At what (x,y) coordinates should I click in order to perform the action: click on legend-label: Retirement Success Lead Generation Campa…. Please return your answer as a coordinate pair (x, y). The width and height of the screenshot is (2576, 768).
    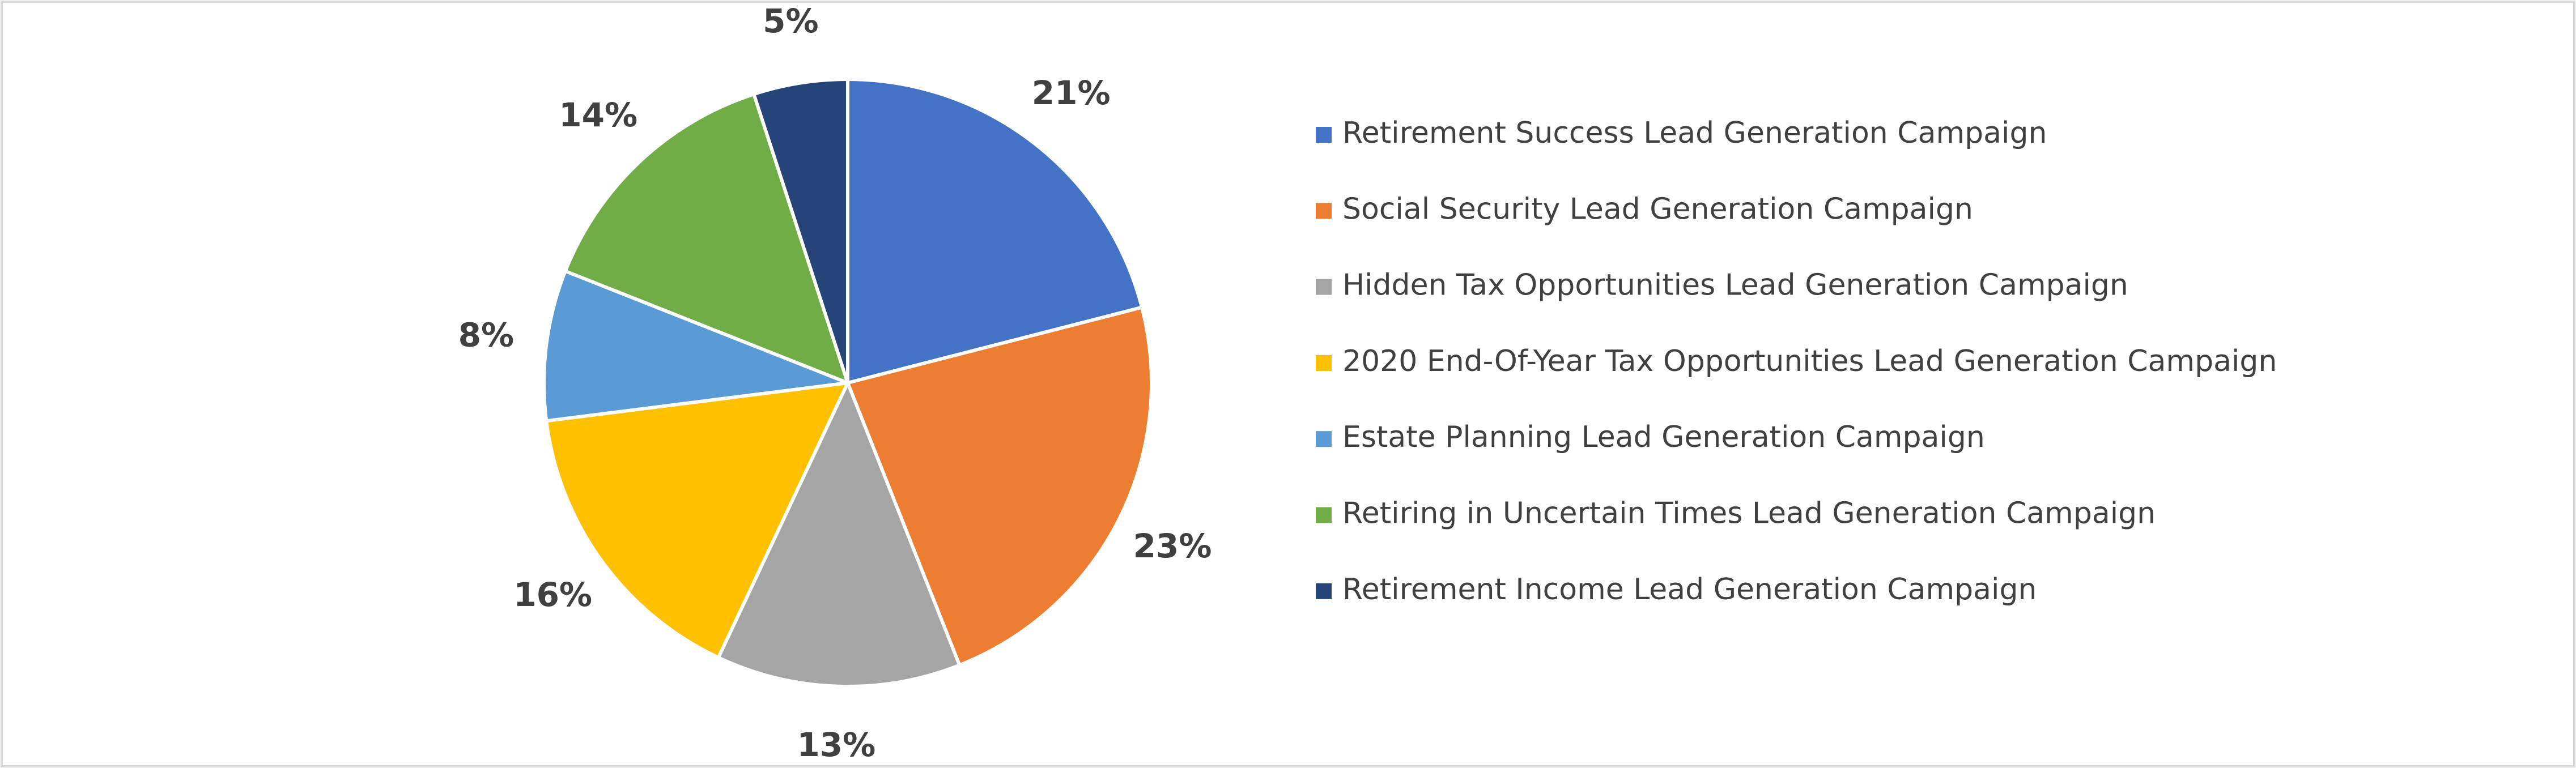
    Looking at the image, I should click on (1694, 133).